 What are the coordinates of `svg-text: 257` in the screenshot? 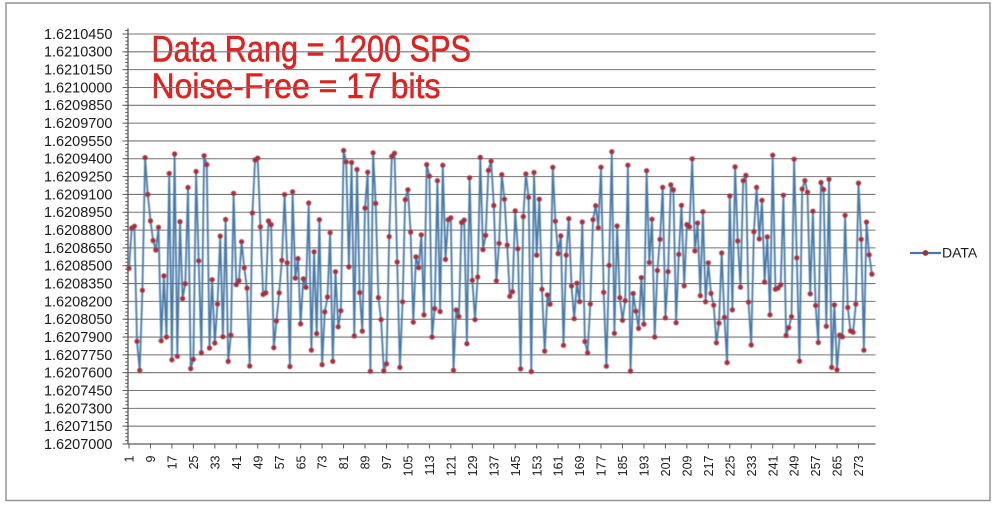 It's located at (816, 465).